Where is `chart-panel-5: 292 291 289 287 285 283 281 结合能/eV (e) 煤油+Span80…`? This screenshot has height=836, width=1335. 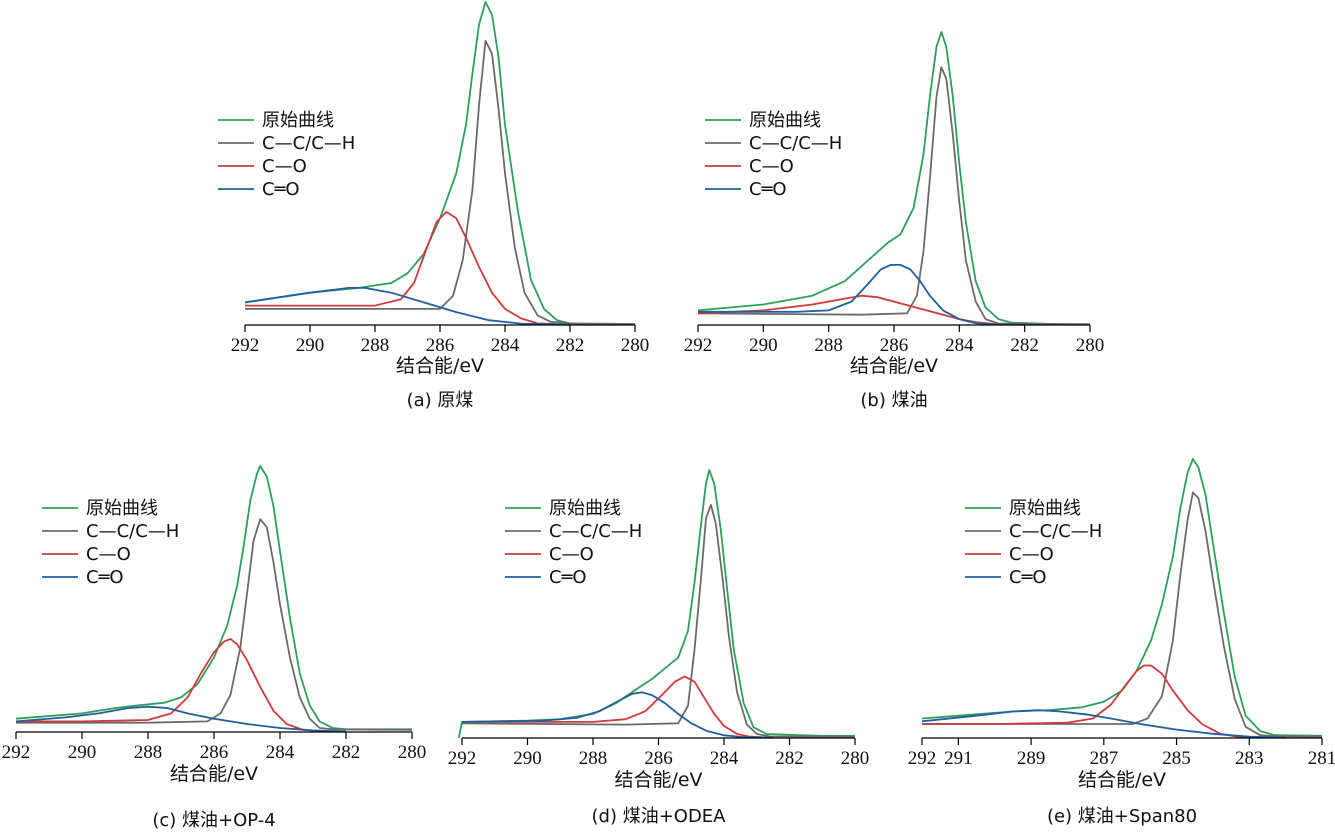
chart-panel-5: 292 291 289 287 285 283 281 结合能/eV (e) 煤油+Span80… is located at coordinates (1121, 642).